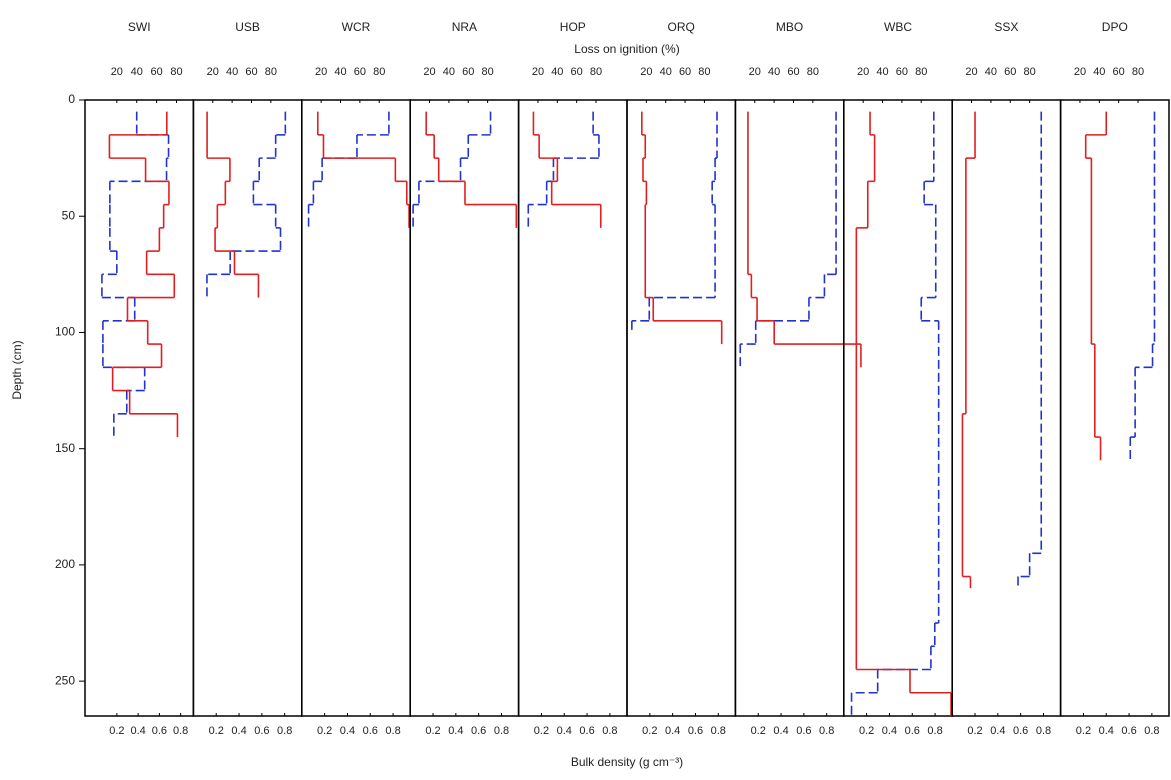 The image size is (1171, 780). Describe the element at coordinates (573, 27) in the screenshot. I see `panel-title: HOP` at that location.